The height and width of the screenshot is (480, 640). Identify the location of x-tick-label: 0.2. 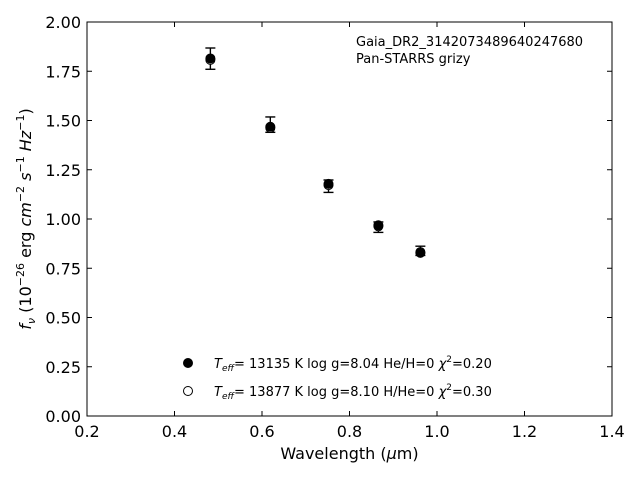
(86, 431).